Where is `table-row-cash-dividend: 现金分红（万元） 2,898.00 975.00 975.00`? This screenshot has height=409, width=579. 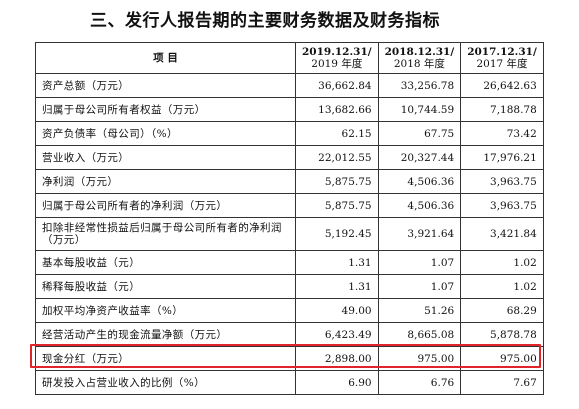 table-row-cash-dividend: 现金分红（万元） 2,898.00 975.00 975.00 is located at coordinates (289, 358).